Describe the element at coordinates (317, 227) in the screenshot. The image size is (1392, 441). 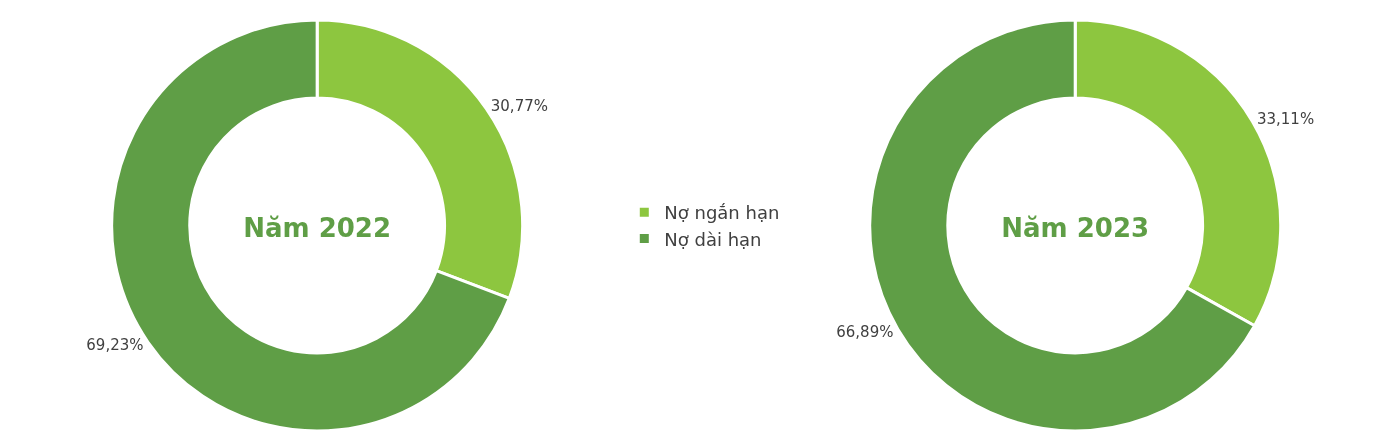
I see `text: Năm 2022` at that location.